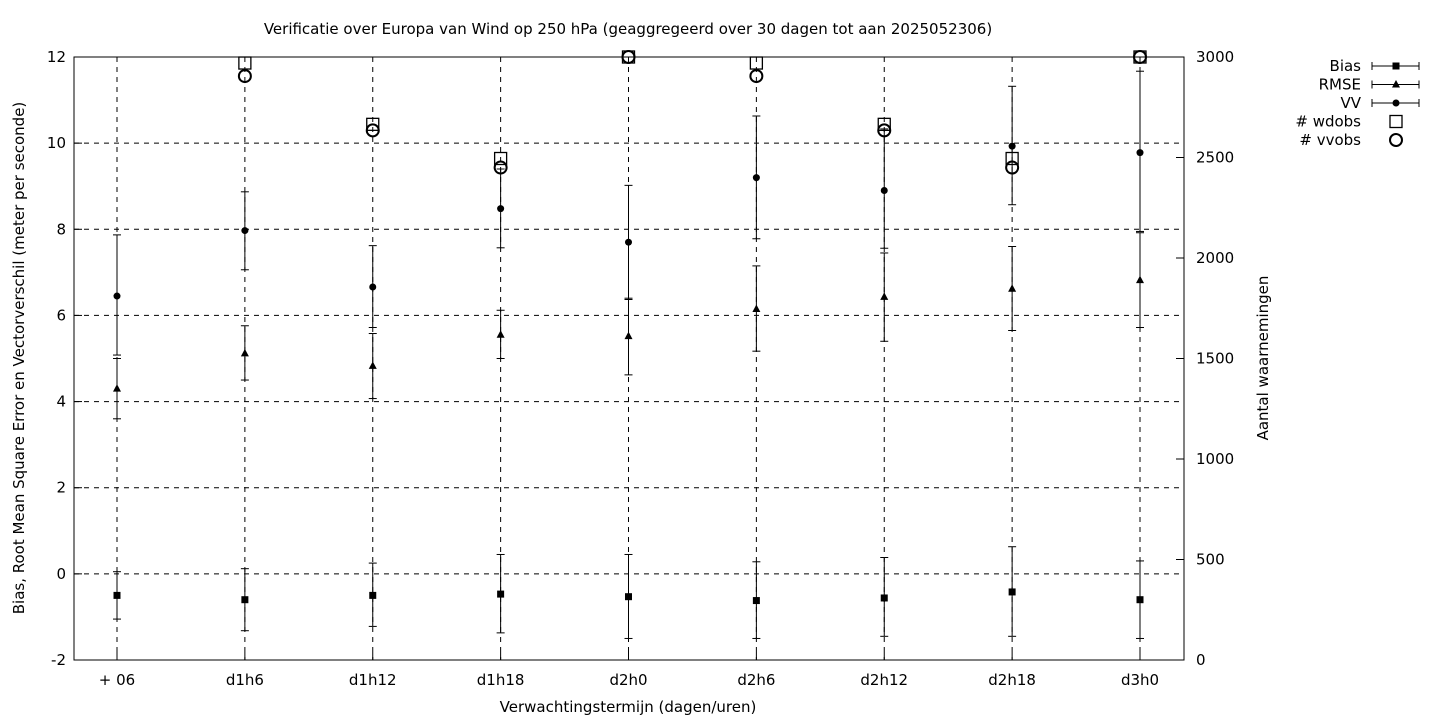  I want to click on y-tick-label: 8, so click(61, 229).